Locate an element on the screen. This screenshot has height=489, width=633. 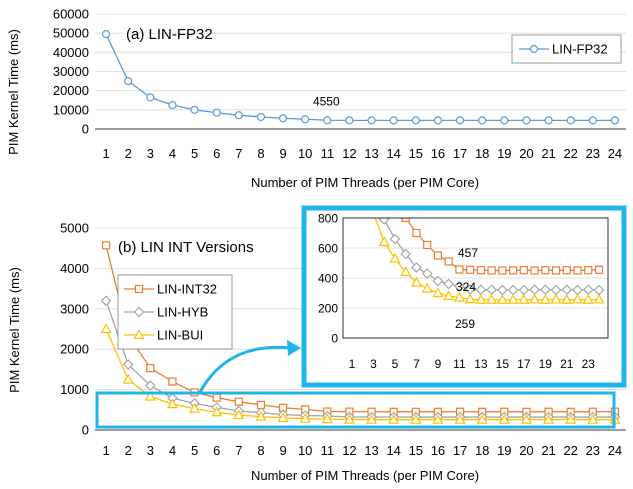
legend-marker-lin-int32 is located at coordinates (139, 289).